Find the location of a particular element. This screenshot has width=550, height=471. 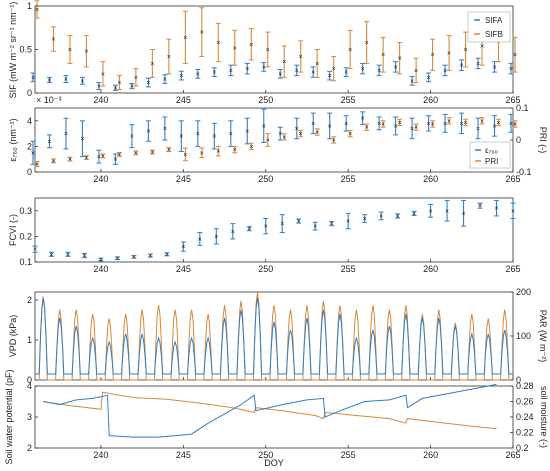

sif-legend: SIFA SIFB is located at coordinates (489, 27).